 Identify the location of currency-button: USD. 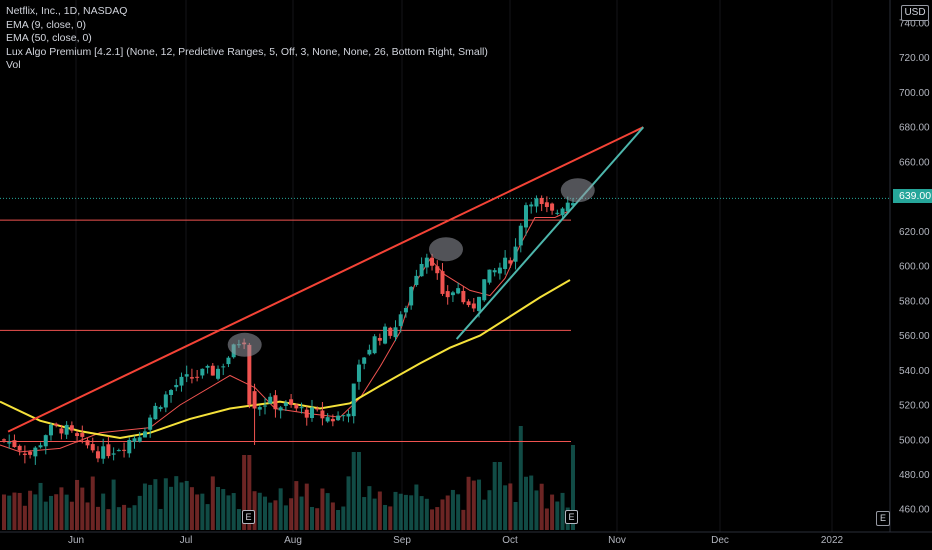
(915, 13).